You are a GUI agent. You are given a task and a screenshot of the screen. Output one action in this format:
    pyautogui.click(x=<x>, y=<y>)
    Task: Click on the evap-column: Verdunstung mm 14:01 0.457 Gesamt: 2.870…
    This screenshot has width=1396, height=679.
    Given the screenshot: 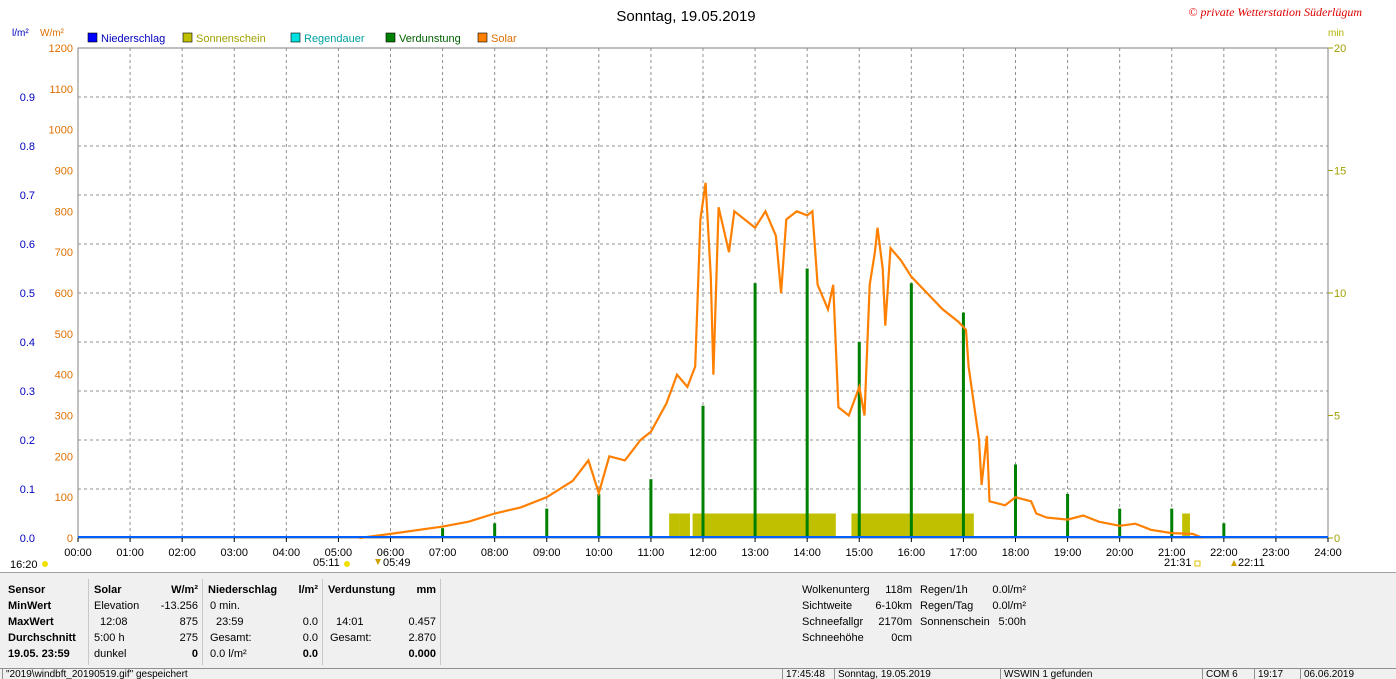 What is the action you would take?
    pyautogui.click(x=382, y=622)
    